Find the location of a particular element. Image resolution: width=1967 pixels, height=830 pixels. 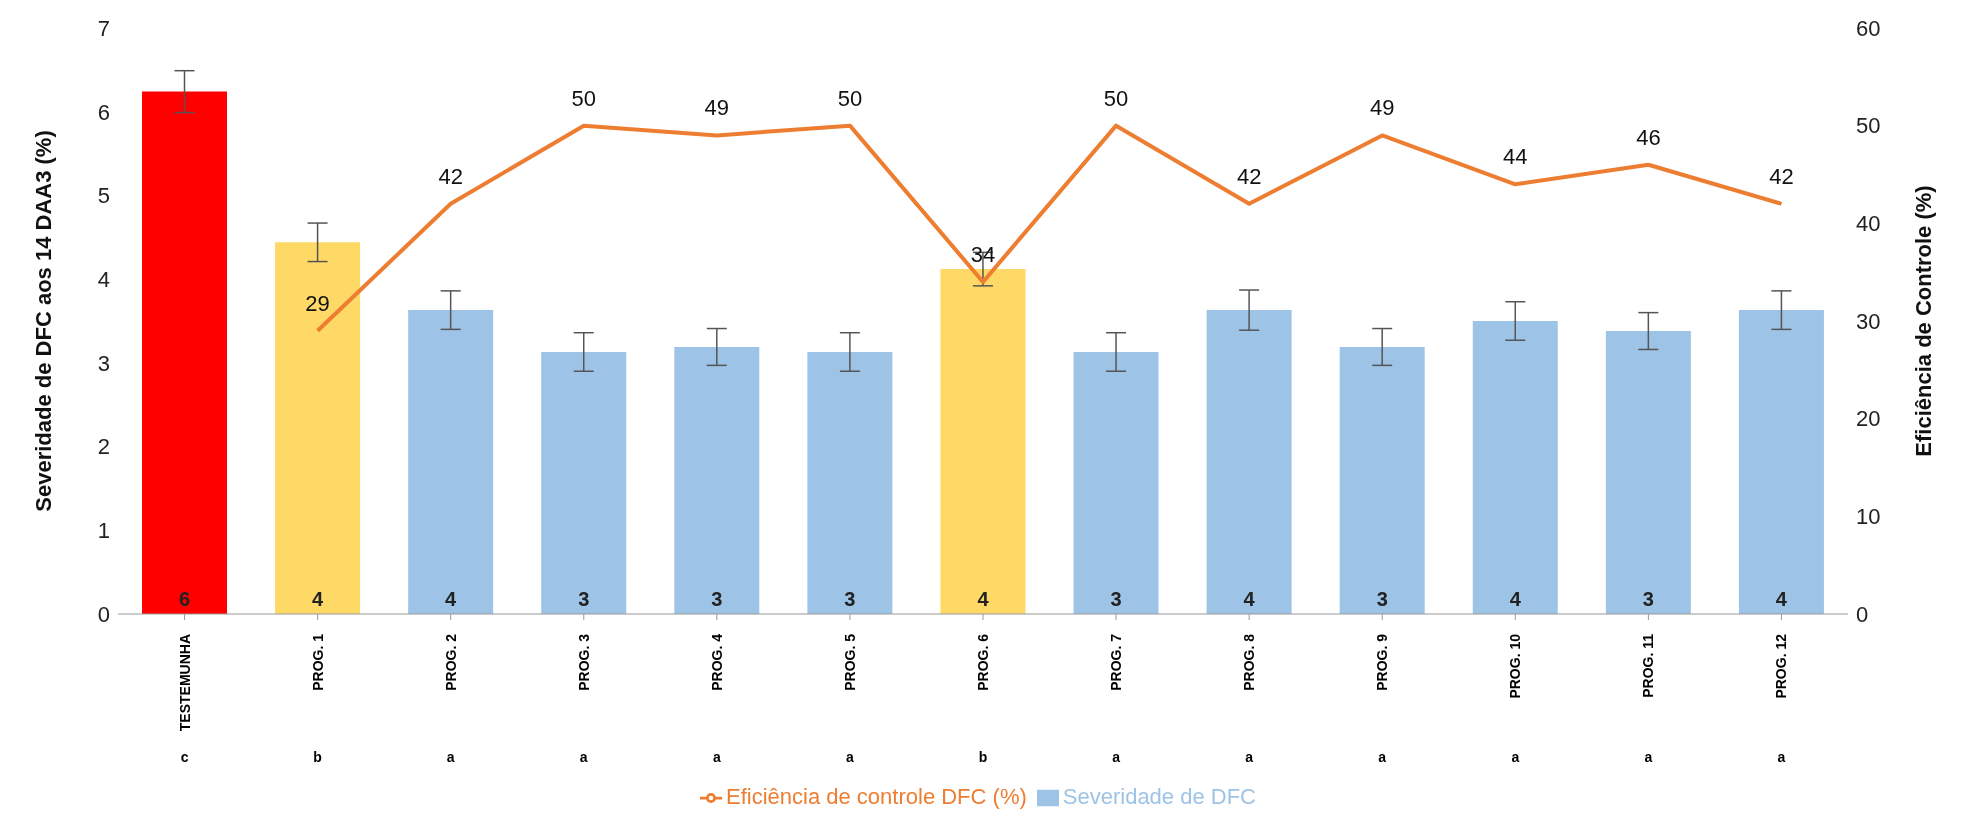

x-tick-label: PROG. 7 is located at coordinates (1116, 662).